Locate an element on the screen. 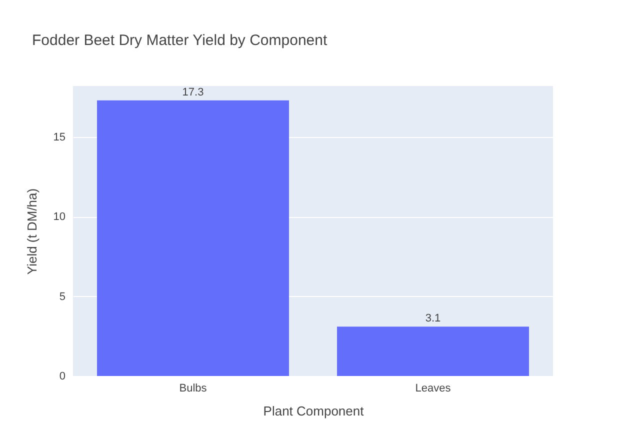 The image size is (627, 448). y-tick-label: 5 is located at coordinates (62, 296).